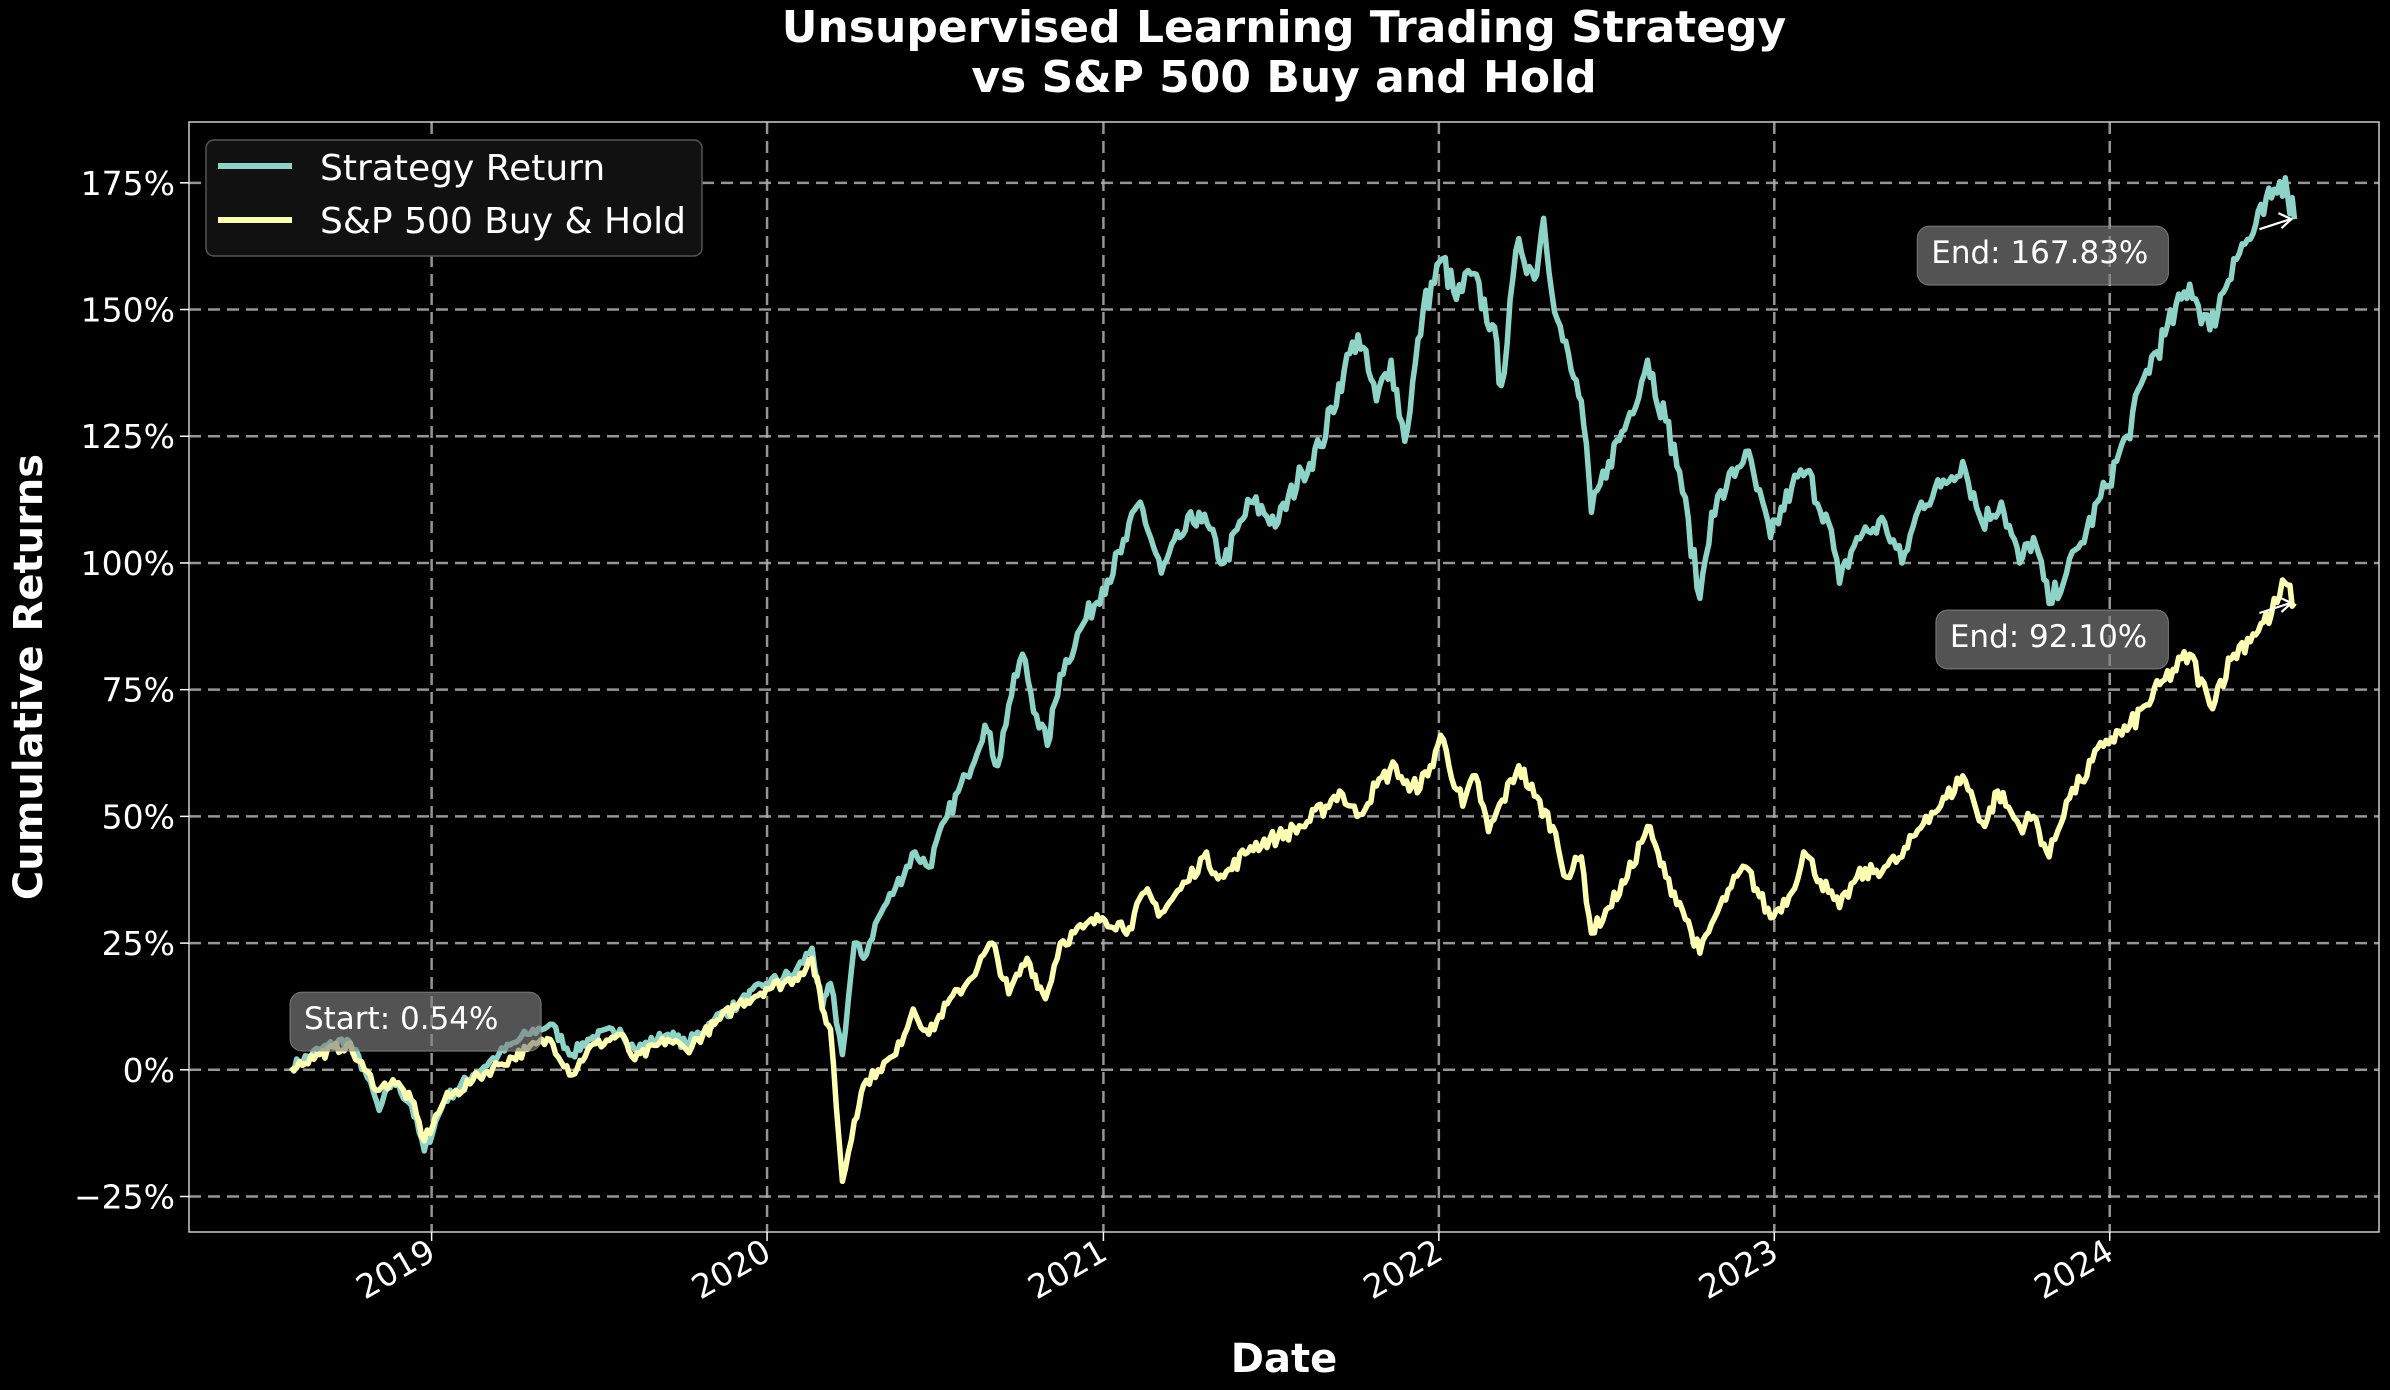  Describe the element at coordinates (128, 183) in the screenshot. I see `y-tick-label: 175%` at that location.